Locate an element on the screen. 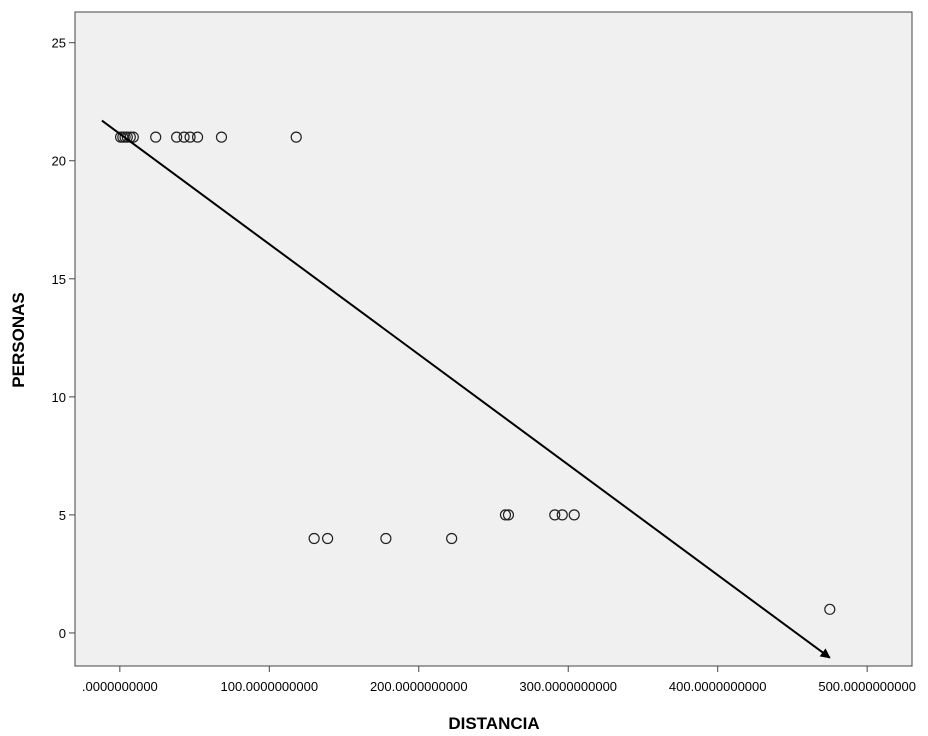 The image size is (928, 736). y-tick-label: 20 is located at coordinates (59, 161).